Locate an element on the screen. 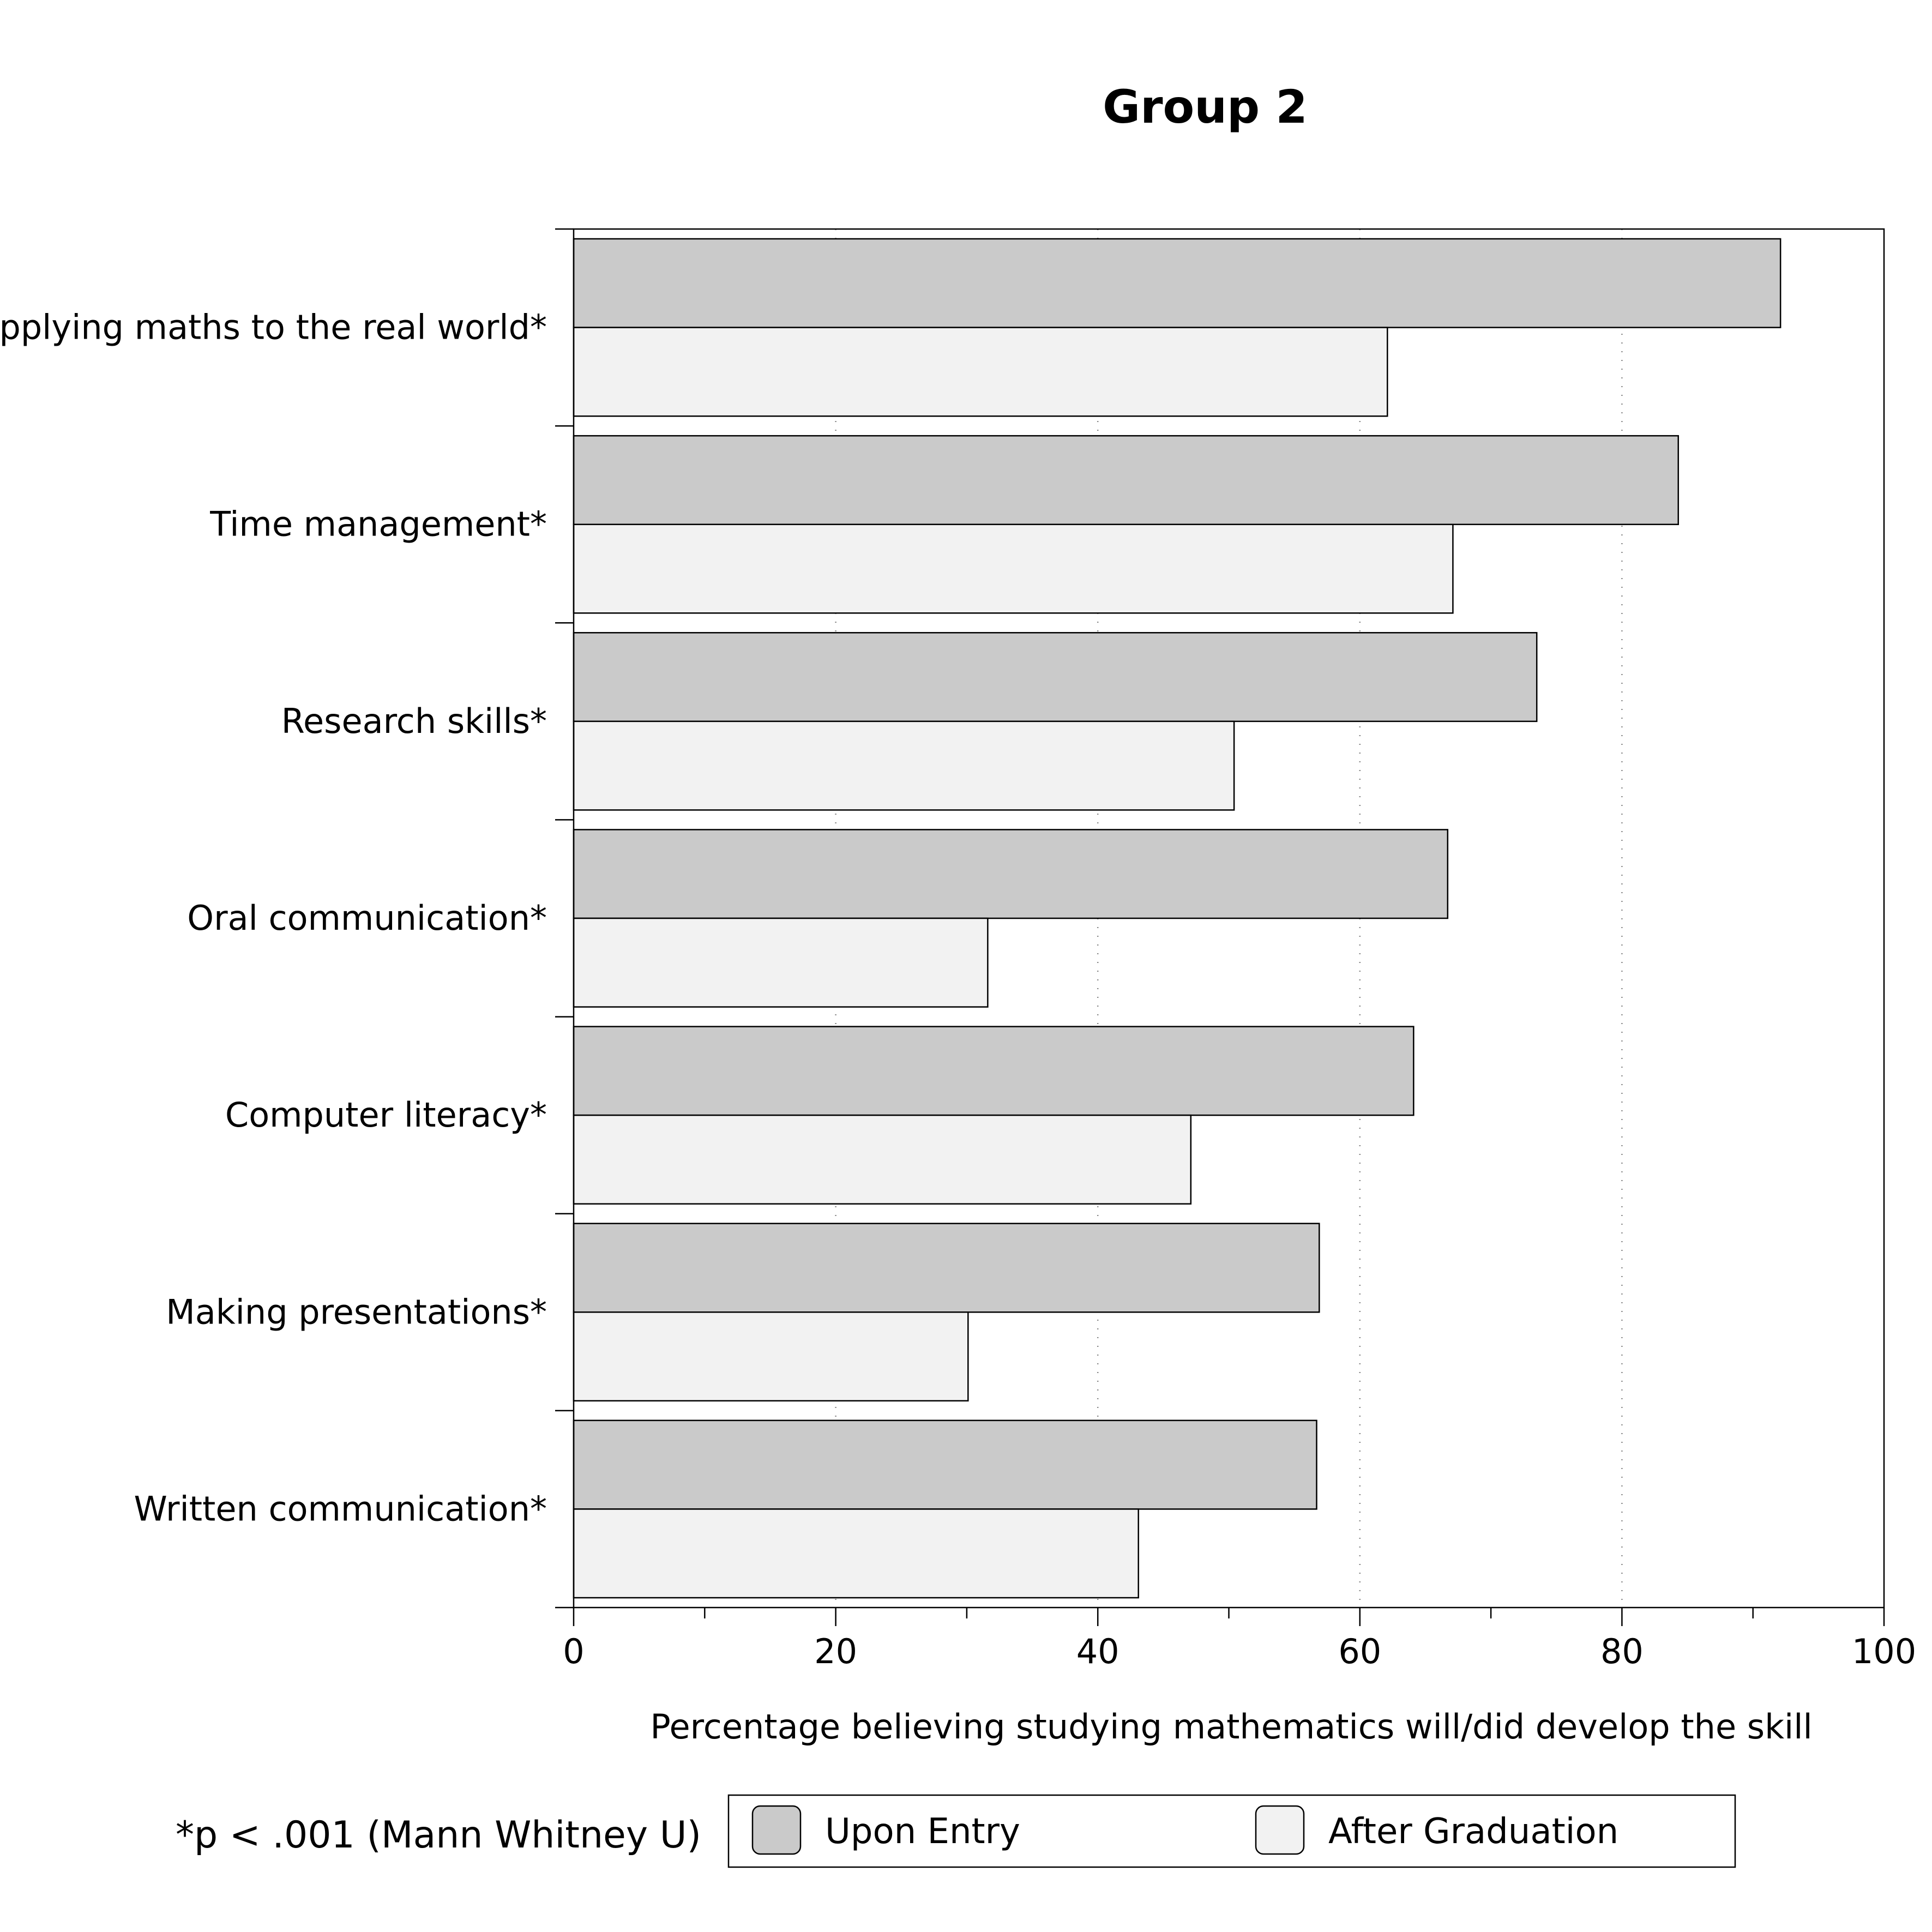  x-tick-label-40: 40 is located at coordinates (1098, 1651).